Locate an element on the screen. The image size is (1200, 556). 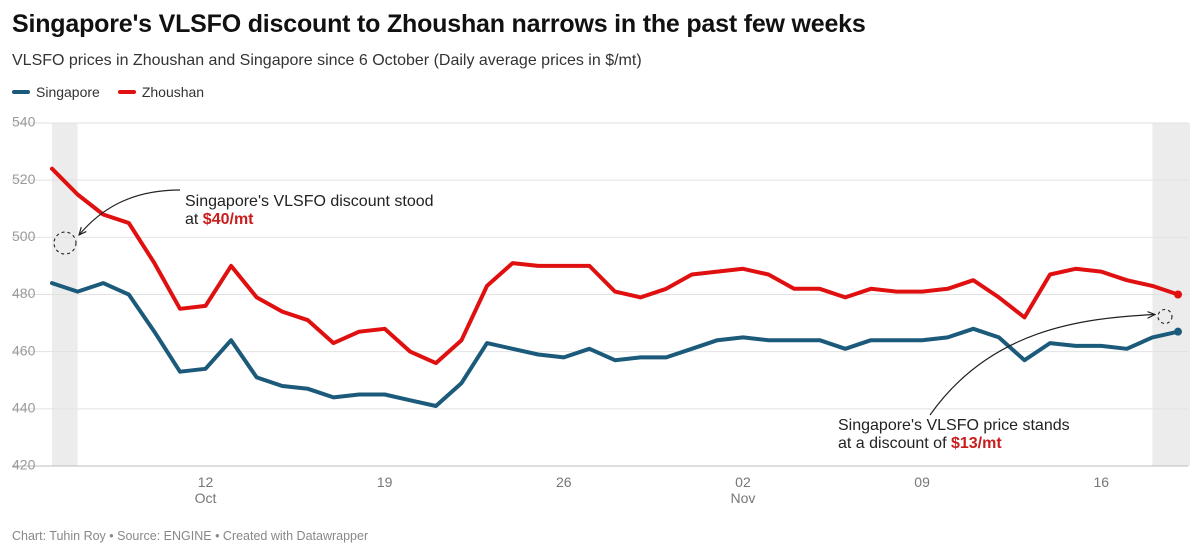
series-endpoint-zhoushan is located at coordinates (1178, 294).